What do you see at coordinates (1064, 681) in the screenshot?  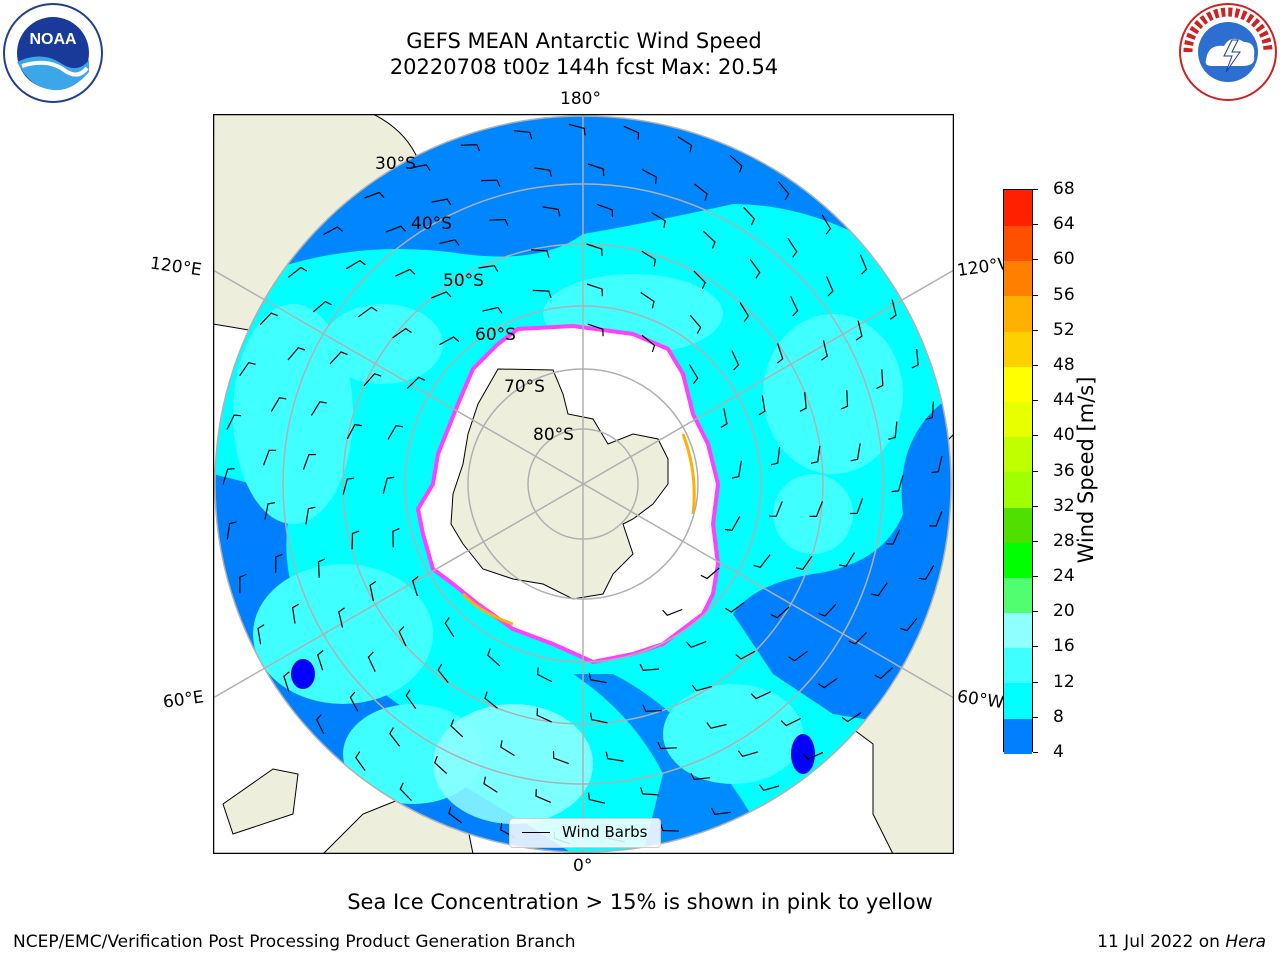 I see `colorbar-tick-label: 12` at bounding box center [1064, 681].